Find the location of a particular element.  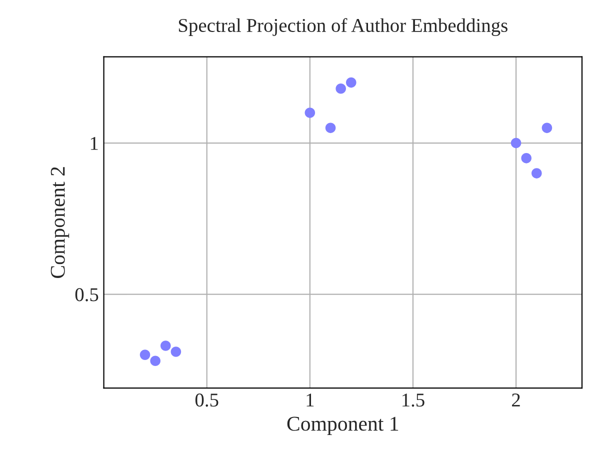

y-axis-title: Component 2 is located at coordinates (60, 222).